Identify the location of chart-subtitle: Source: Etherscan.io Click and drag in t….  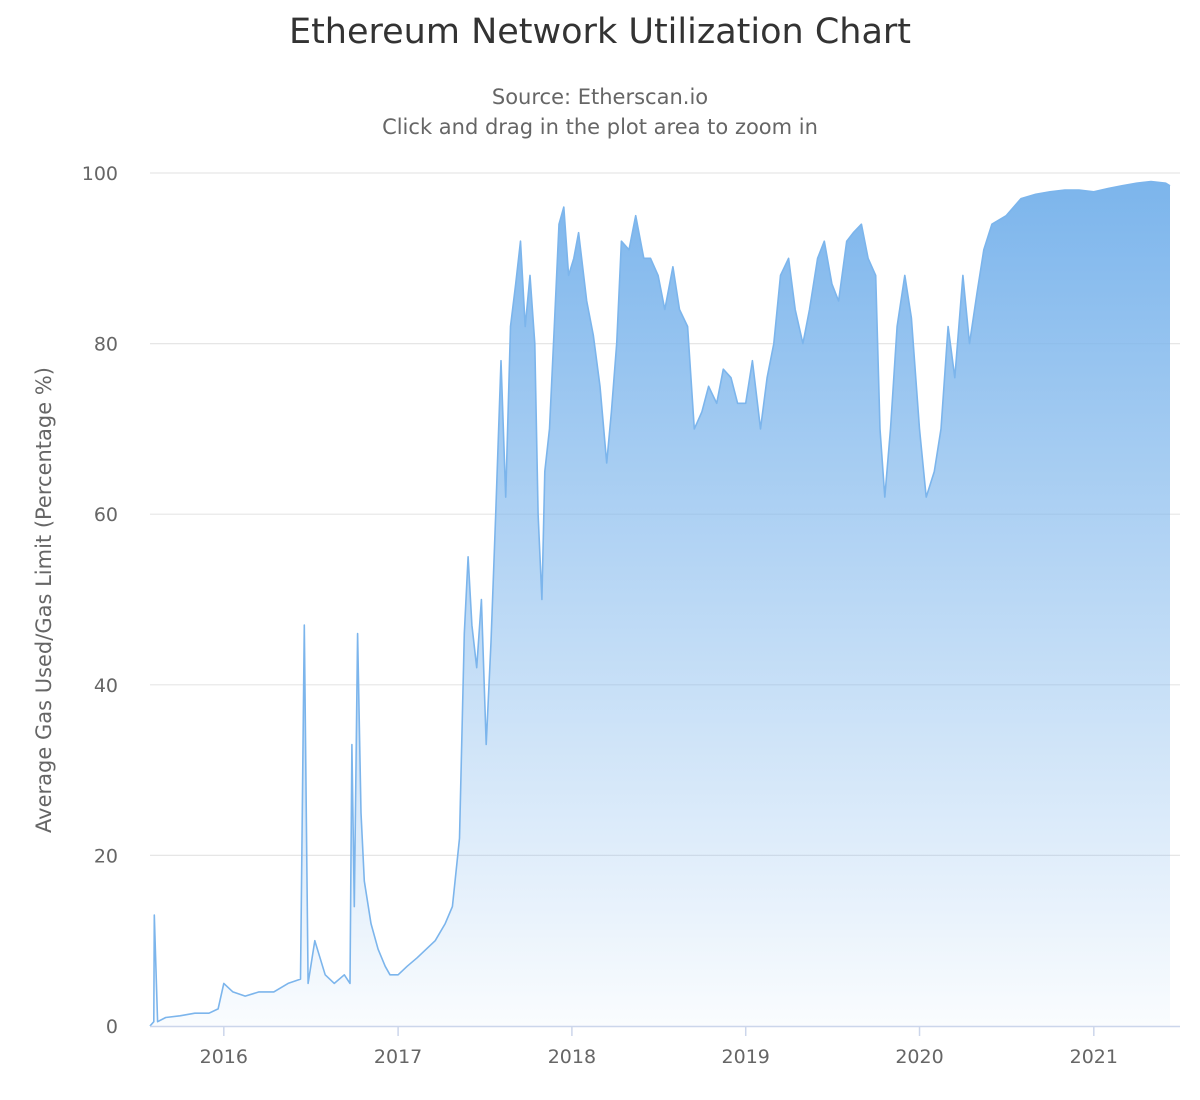
(600, 112).